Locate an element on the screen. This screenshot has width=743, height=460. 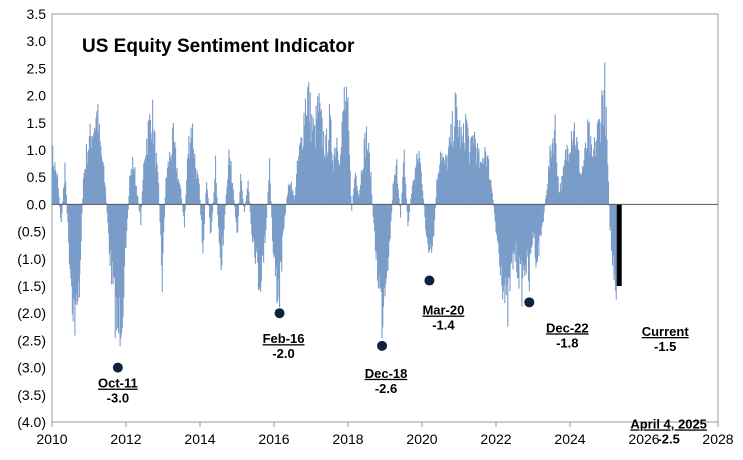
x-tick-label: 2016 is located at coordinates (273, 439).